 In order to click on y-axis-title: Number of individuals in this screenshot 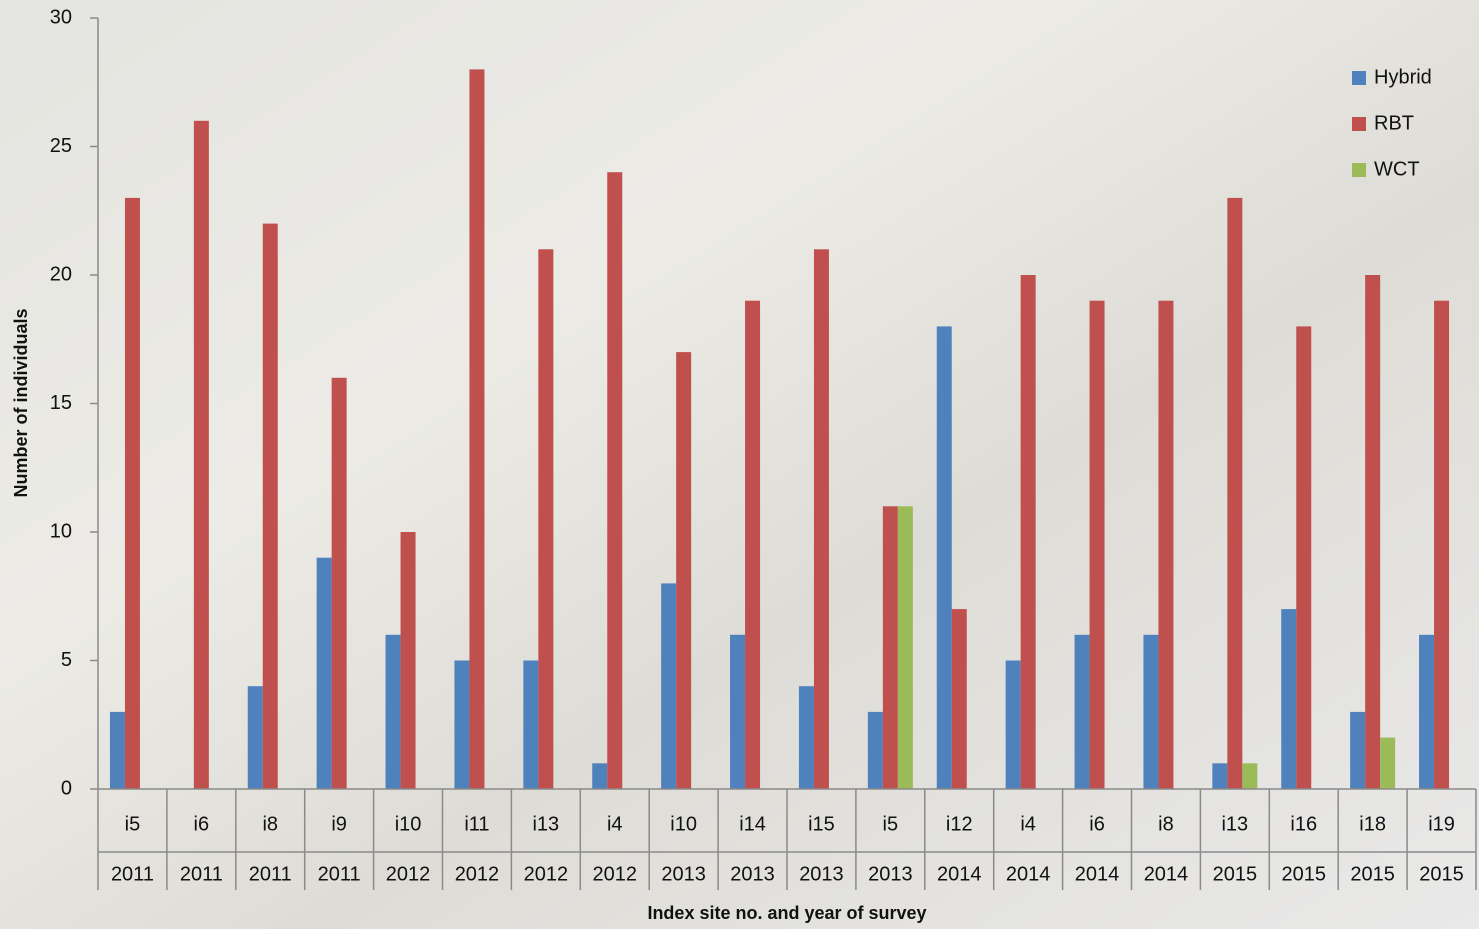, I will do `click(21, 402)`.